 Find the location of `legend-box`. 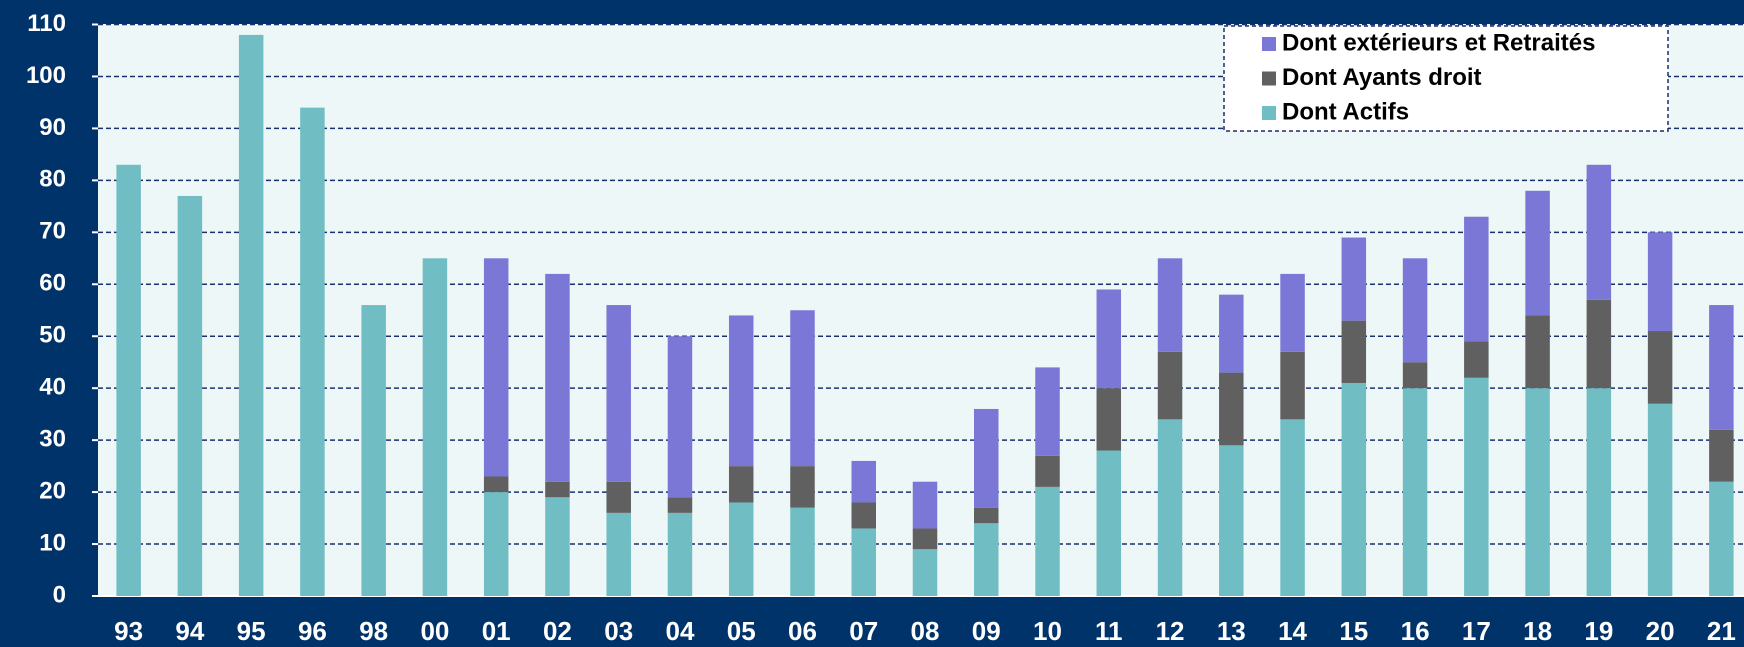

legend-box is located at coordinates (1446, 78).